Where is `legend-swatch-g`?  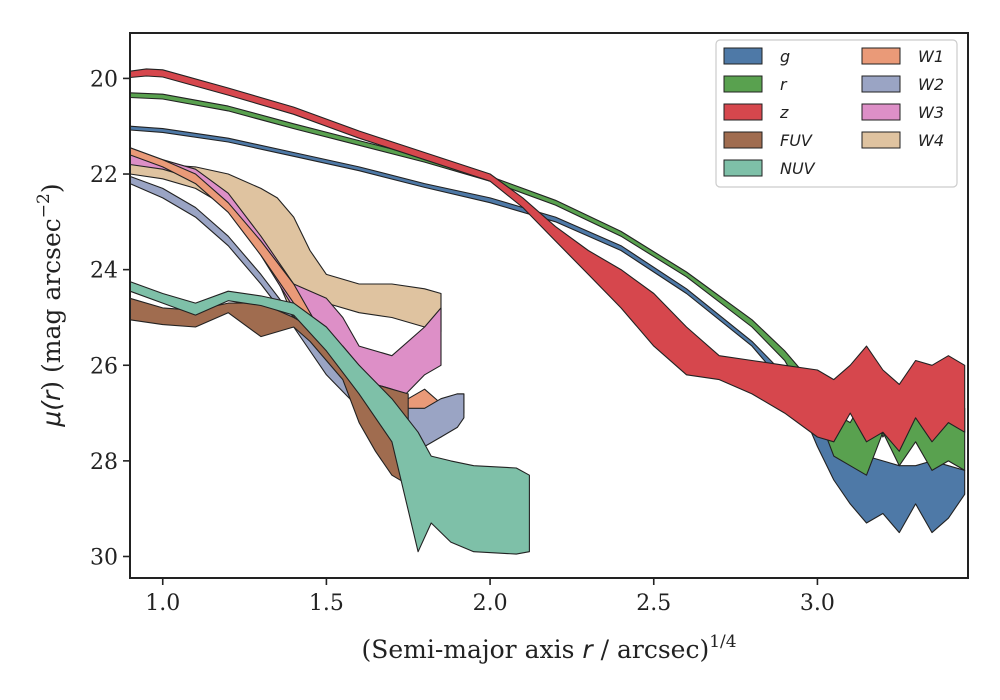 legend-swatch-g is located at coordinates (743, 56).